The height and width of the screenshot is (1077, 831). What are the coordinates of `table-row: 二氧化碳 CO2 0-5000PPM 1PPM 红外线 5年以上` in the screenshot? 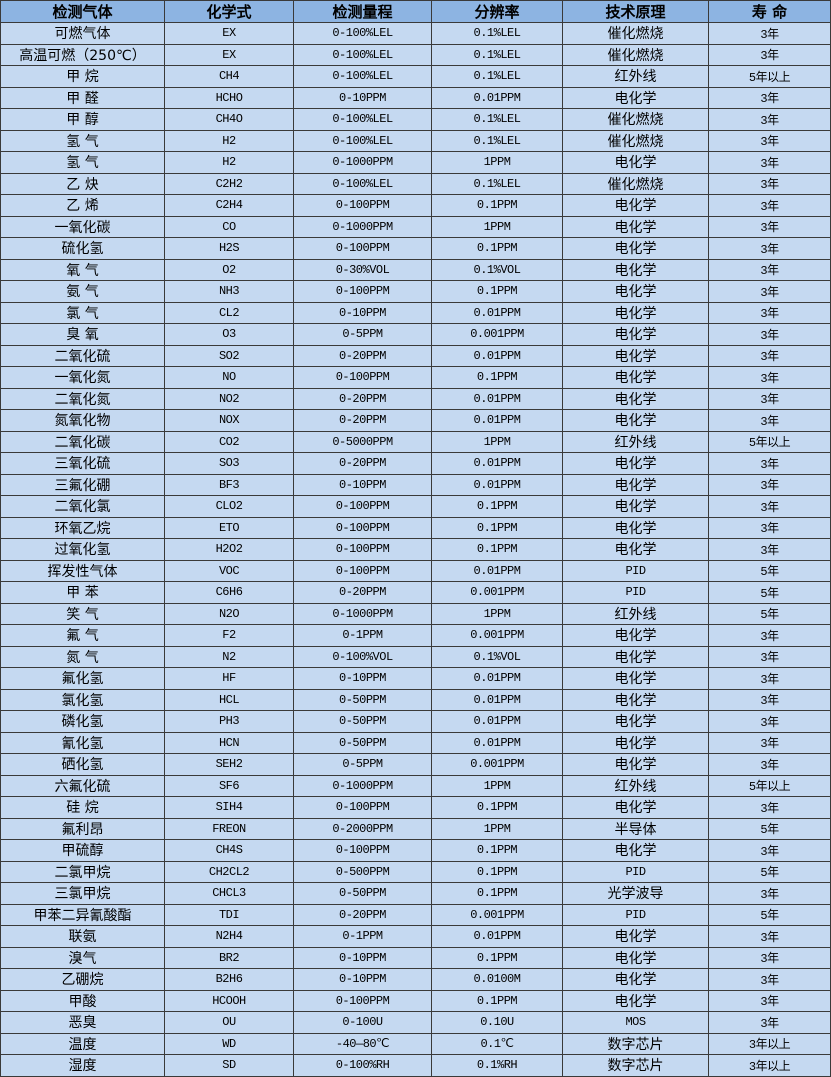 It's located at (415, 441).